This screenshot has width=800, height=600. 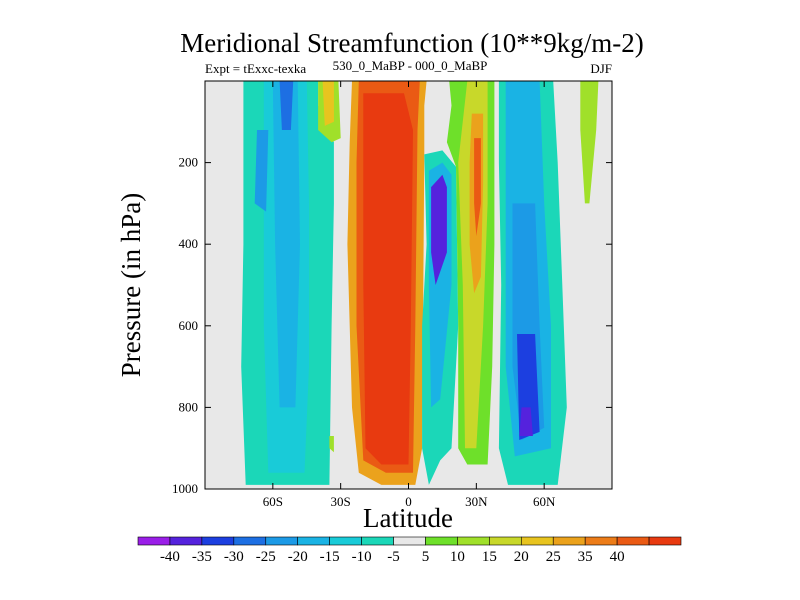 I want to click on x-tick-label-4: 60N, so click(x=544, y=501).